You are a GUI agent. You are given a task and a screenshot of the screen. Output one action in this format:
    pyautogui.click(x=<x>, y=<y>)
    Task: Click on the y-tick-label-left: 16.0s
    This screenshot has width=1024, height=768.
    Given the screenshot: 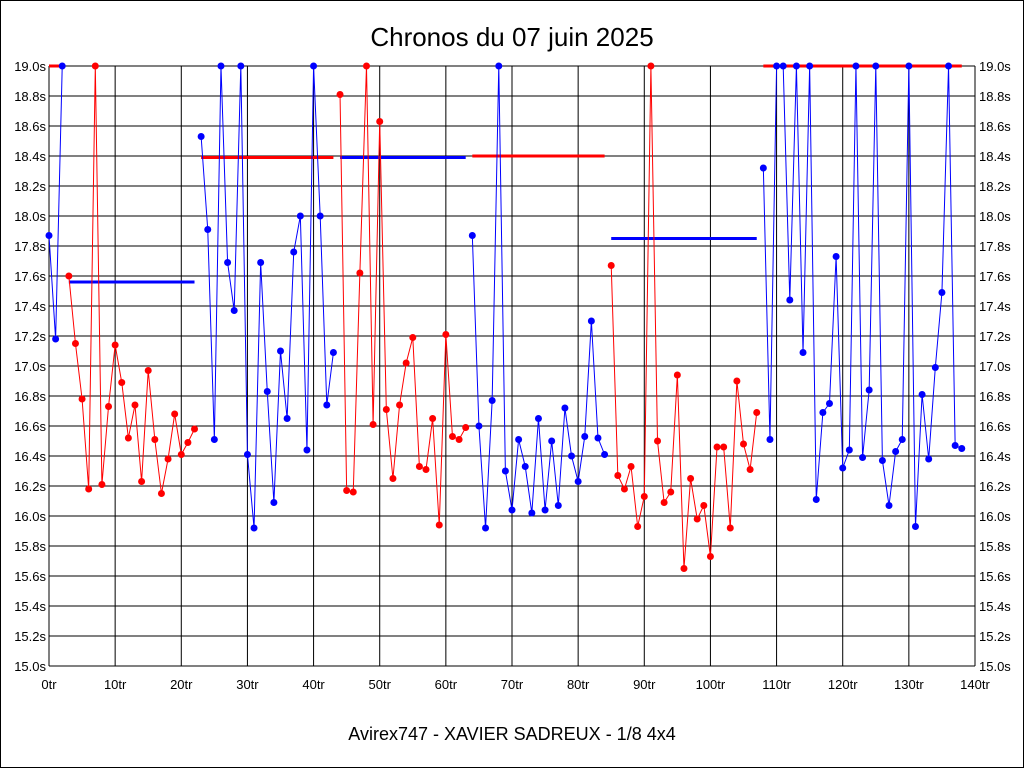 What is the action you would take?
    pyautogui.click(x=30, y=516)
    